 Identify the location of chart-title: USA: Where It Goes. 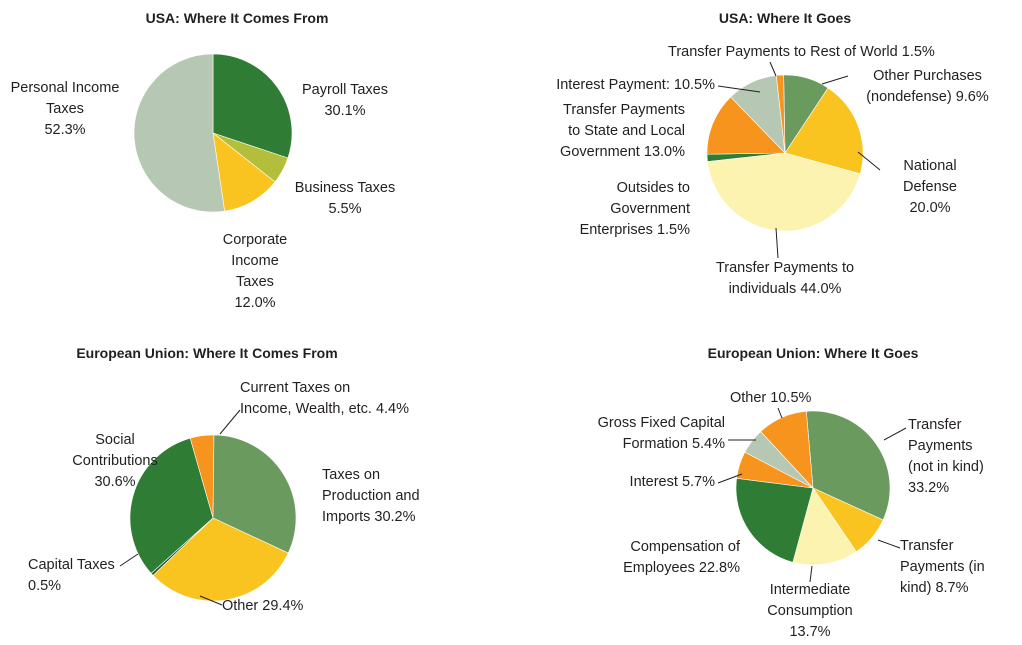
(785, 18).